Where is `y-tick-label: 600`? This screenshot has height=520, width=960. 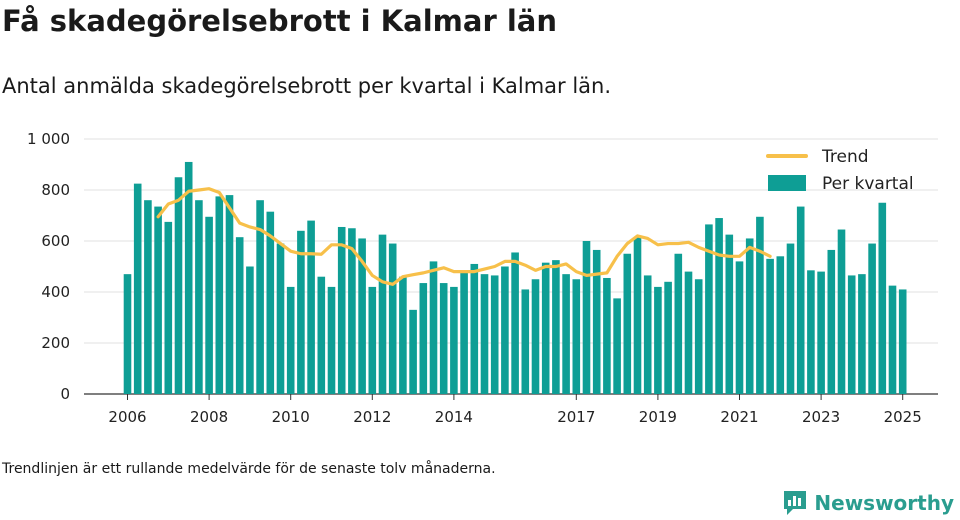 y-tick-label: 600 is located at coordinates (55, 241).